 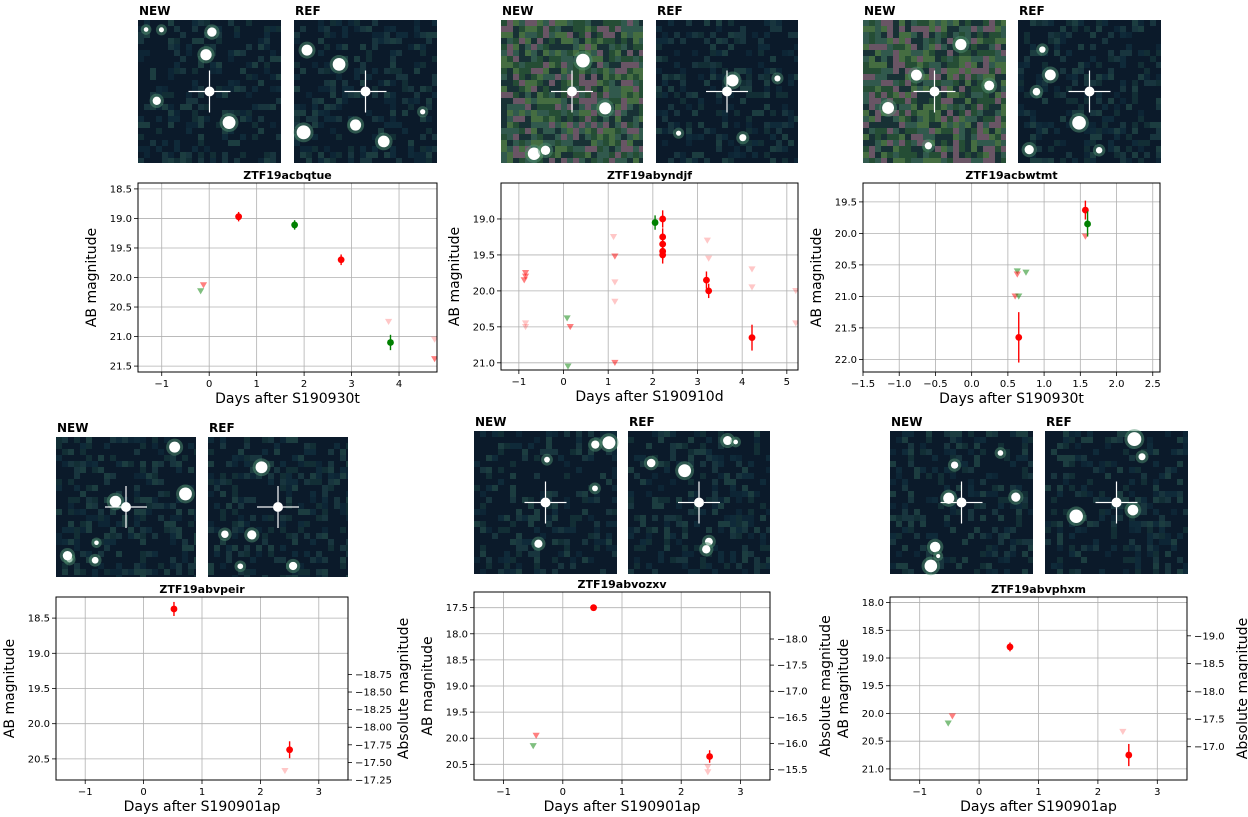 I want to click on x-tick-label: −0.5, so click(x=935, y=384).